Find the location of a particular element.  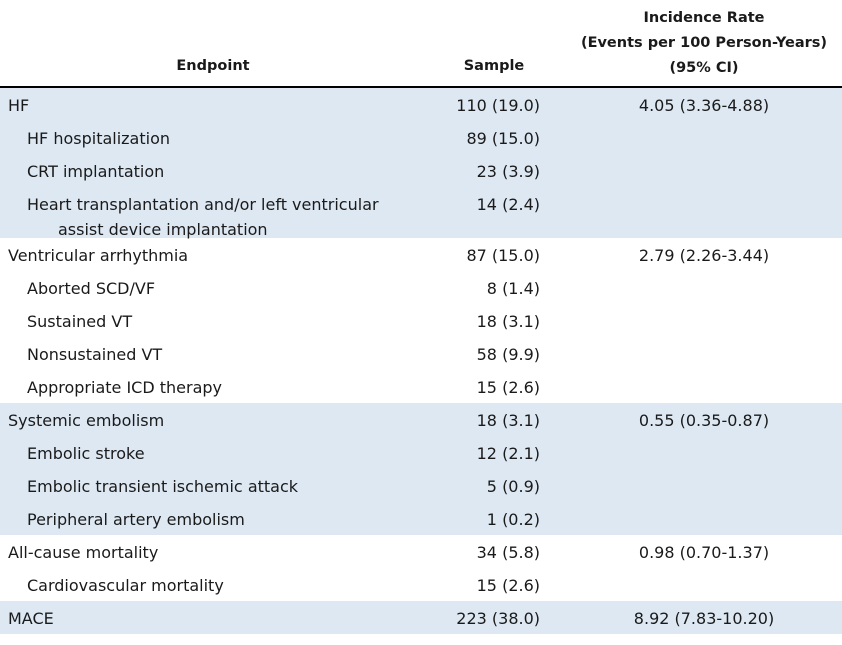

table-row: Peripheral artery embolism 1 (0.2) is located at coordinates (421, 518).